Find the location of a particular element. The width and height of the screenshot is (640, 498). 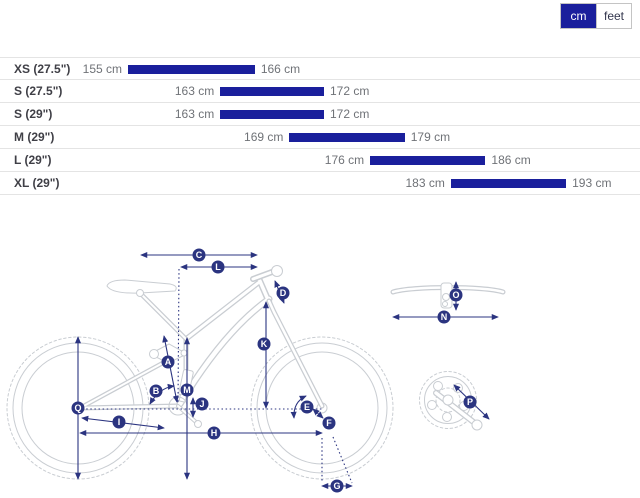

svg-text: I is located at coordinates (119, 422).